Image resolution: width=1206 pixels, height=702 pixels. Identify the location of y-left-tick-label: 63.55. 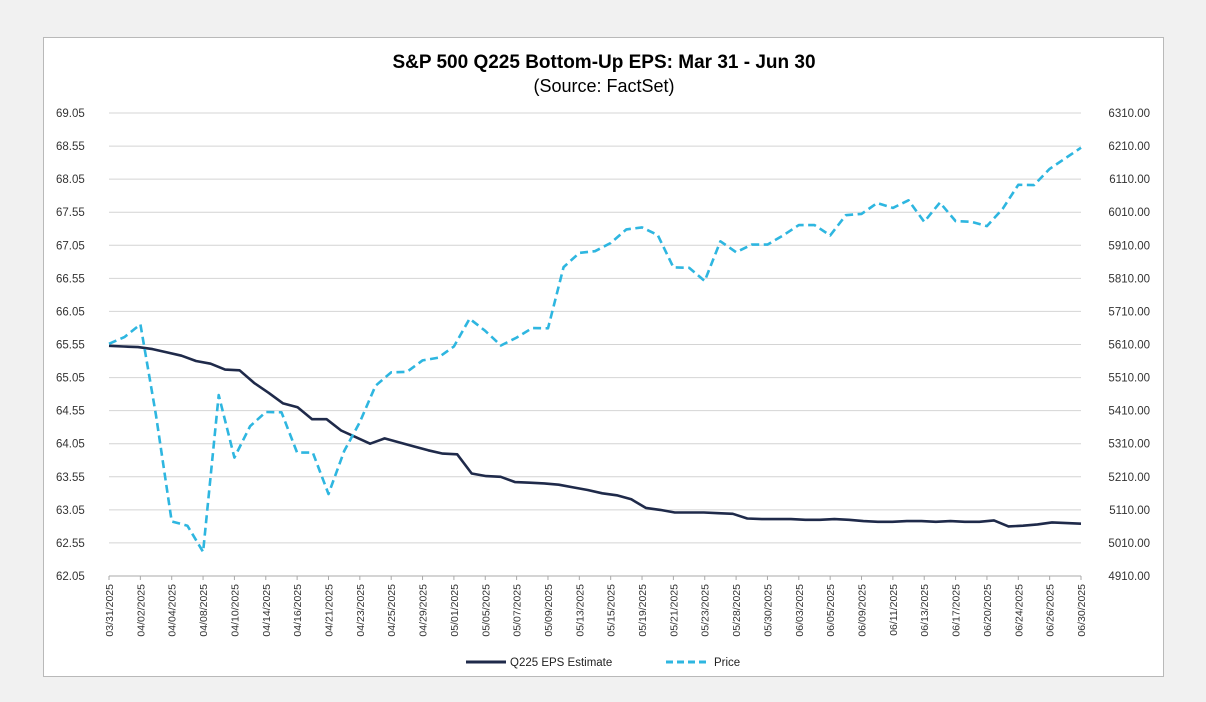
(70, 478).